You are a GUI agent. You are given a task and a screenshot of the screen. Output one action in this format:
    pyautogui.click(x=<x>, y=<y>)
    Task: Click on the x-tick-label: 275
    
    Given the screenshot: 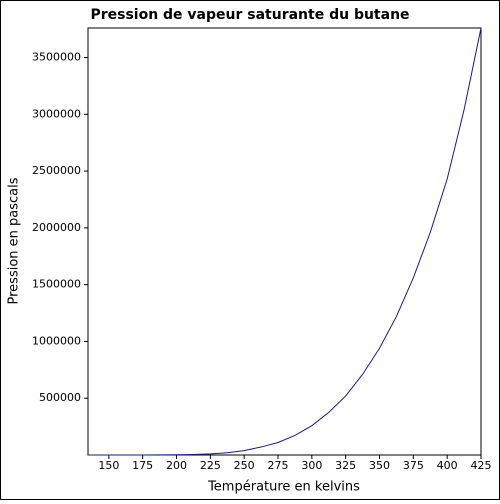 What is the action you would take?
    pyautogui.click(x=278, y=465)
    